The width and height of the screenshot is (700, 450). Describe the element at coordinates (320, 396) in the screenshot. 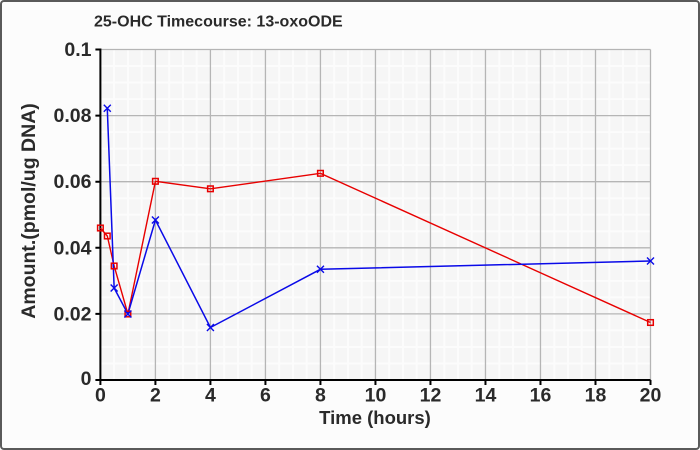

I see `svg-text: 8` at that location.